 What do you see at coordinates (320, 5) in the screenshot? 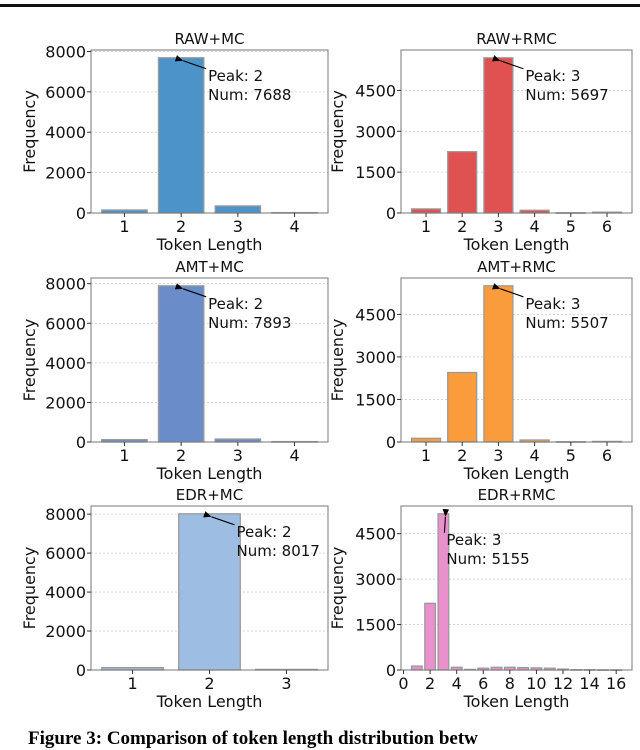
I see `top-rule` at bounding box center [320, 5].